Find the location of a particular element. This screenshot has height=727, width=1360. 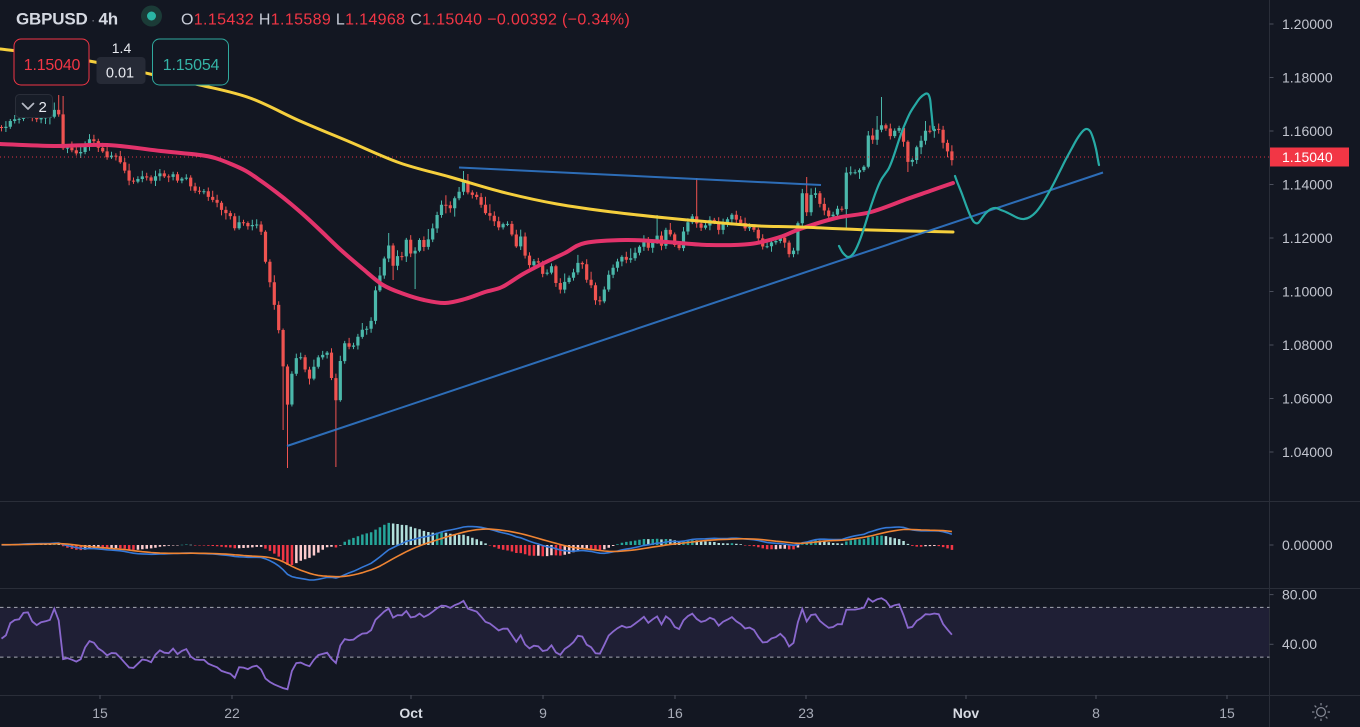

svg-text: 1.20000 is located at coordinates (1307, 24).